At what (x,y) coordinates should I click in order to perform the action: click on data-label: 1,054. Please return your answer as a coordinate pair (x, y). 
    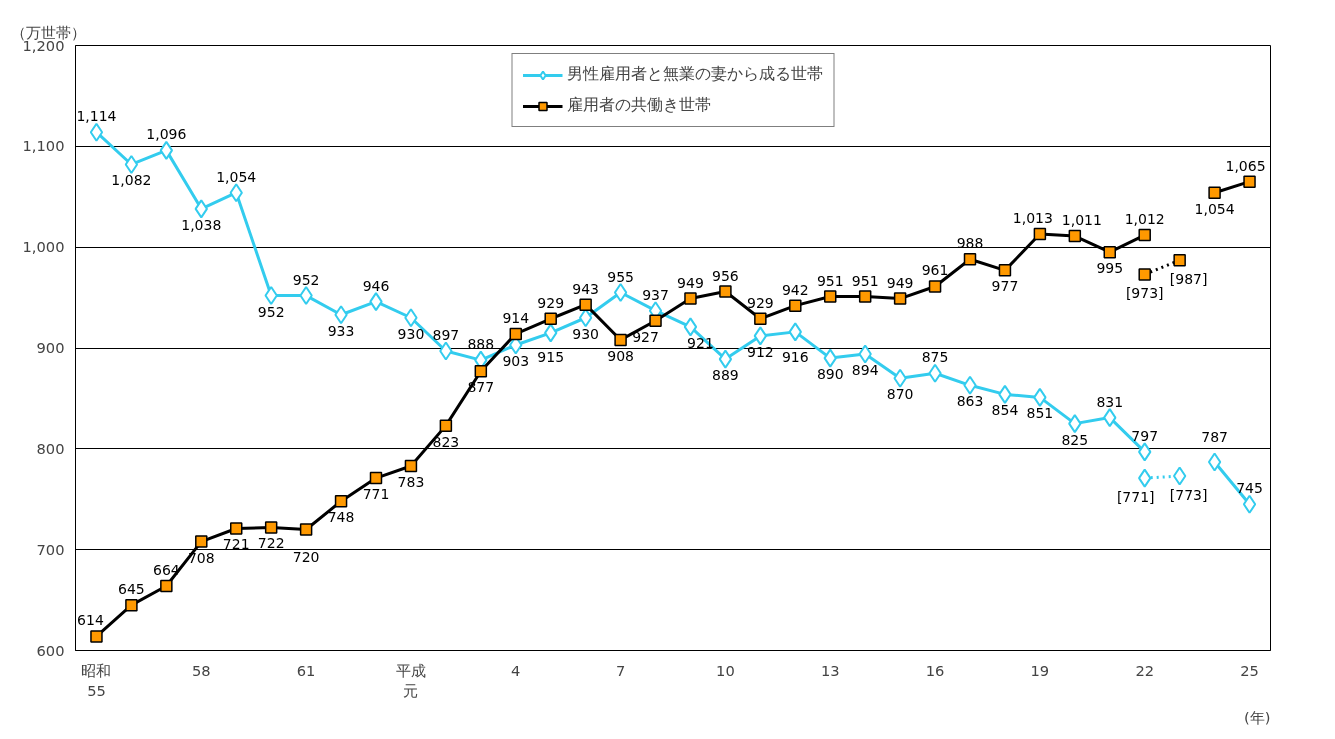
    Looking at the image, I should click on (1214, 208).